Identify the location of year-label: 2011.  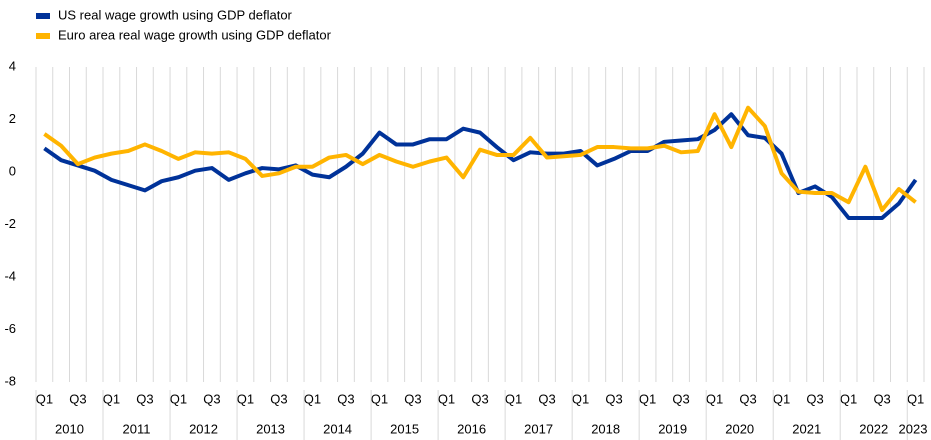
(137, 428).